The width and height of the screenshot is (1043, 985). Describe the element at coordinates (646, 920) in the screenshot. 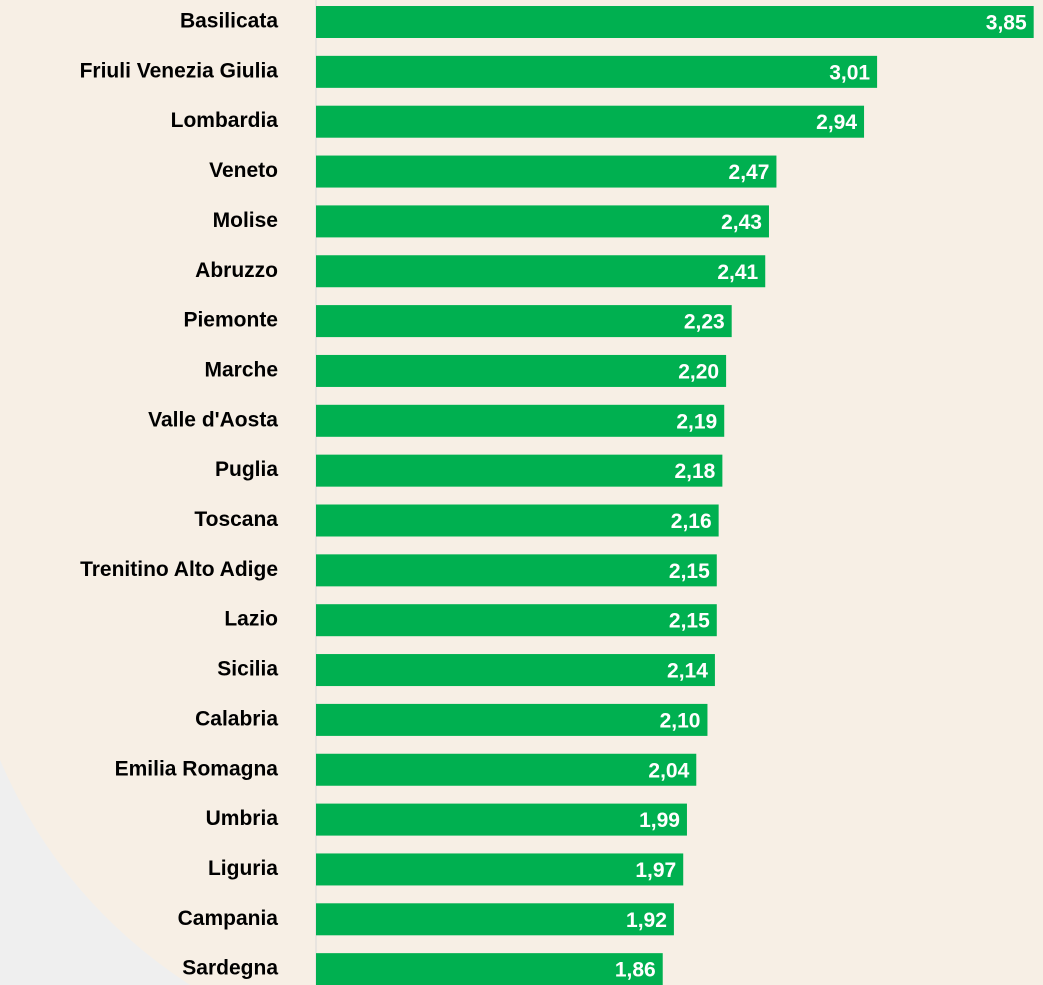

I see `value-label: 1,92` at that location.